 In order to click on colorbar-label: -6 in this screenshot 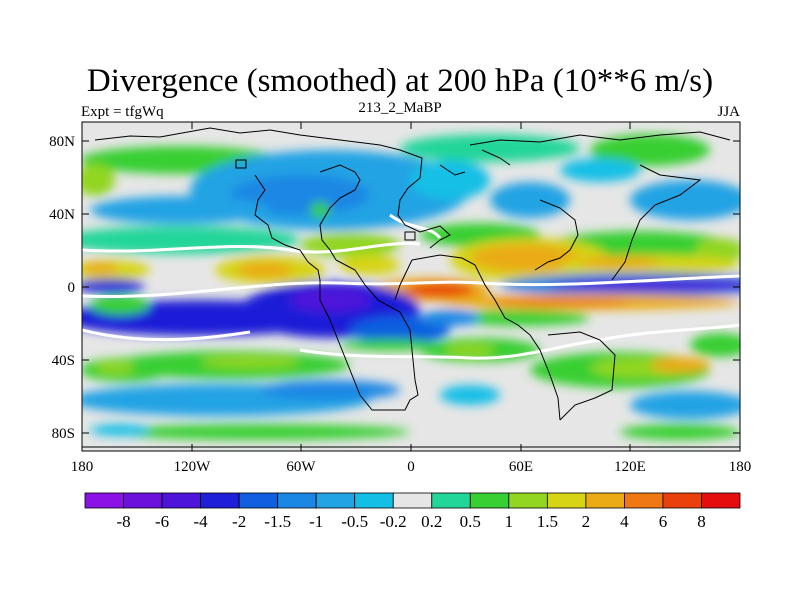, I will do `click(162, 521)`.